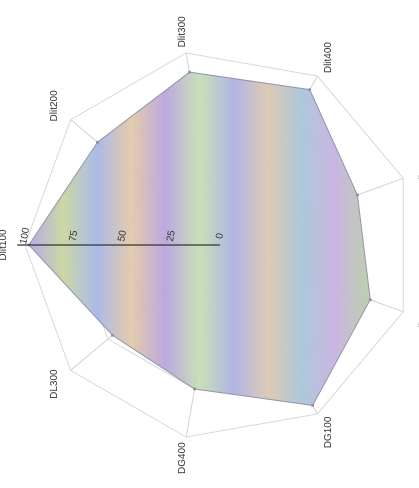 The image size is (419, 488). Describe the element at coordinates (310, 90) in the screenshot. I see `data-point-dlit400` at that location.